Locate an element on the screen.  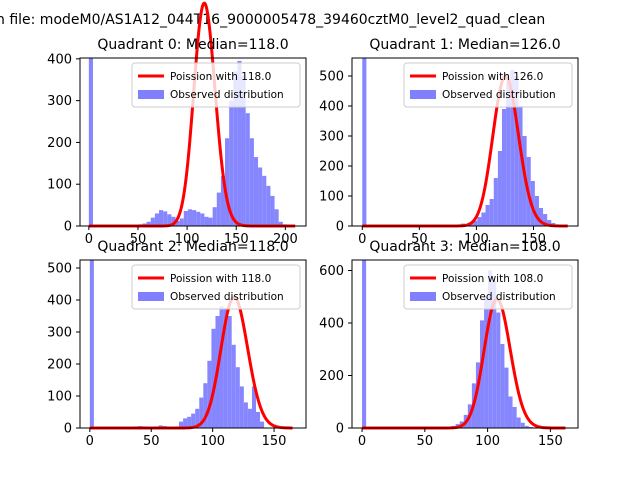
legend: Poission with 108.0 Observed distribution is located at coordinates (488, 287).